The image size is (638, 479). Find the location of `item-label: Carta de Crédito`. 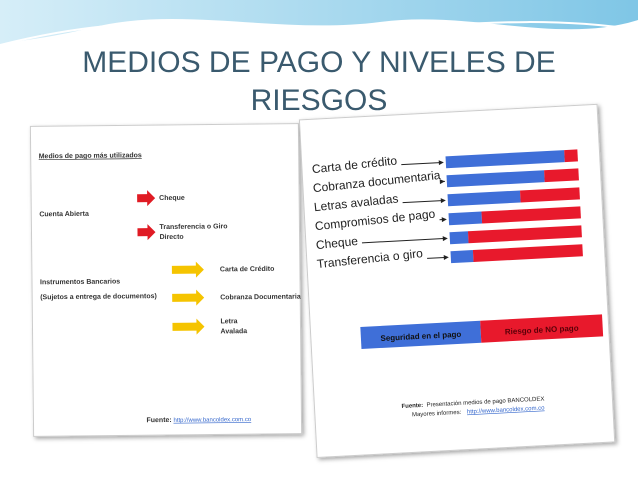

item-label: Carta de Crédito is located at coordinates (247, 270).